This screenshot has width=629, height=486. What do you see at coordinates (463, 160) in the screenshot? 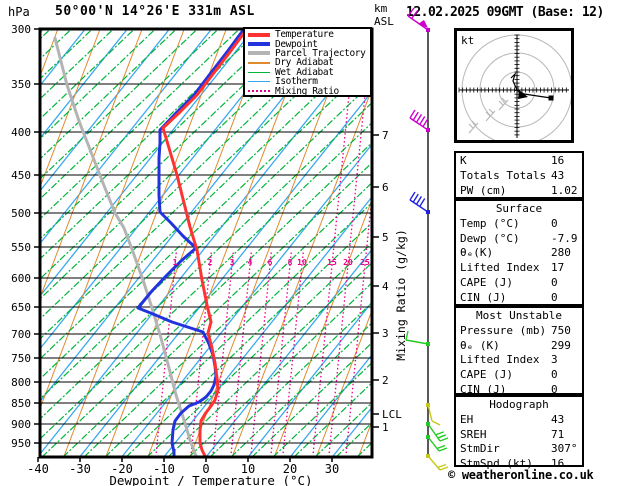
I see `table-row-label: K` at bounding box center [463, 160].